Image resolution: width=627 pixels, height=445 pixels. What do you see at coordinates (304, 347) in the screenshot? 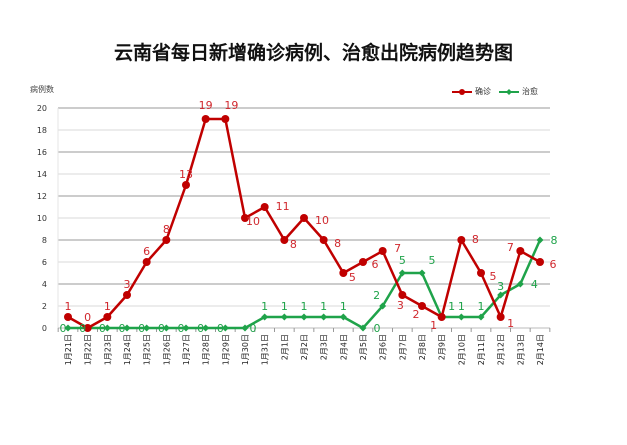
I see `x-tick-label: 2月2日` at bounding box center [304, 347].